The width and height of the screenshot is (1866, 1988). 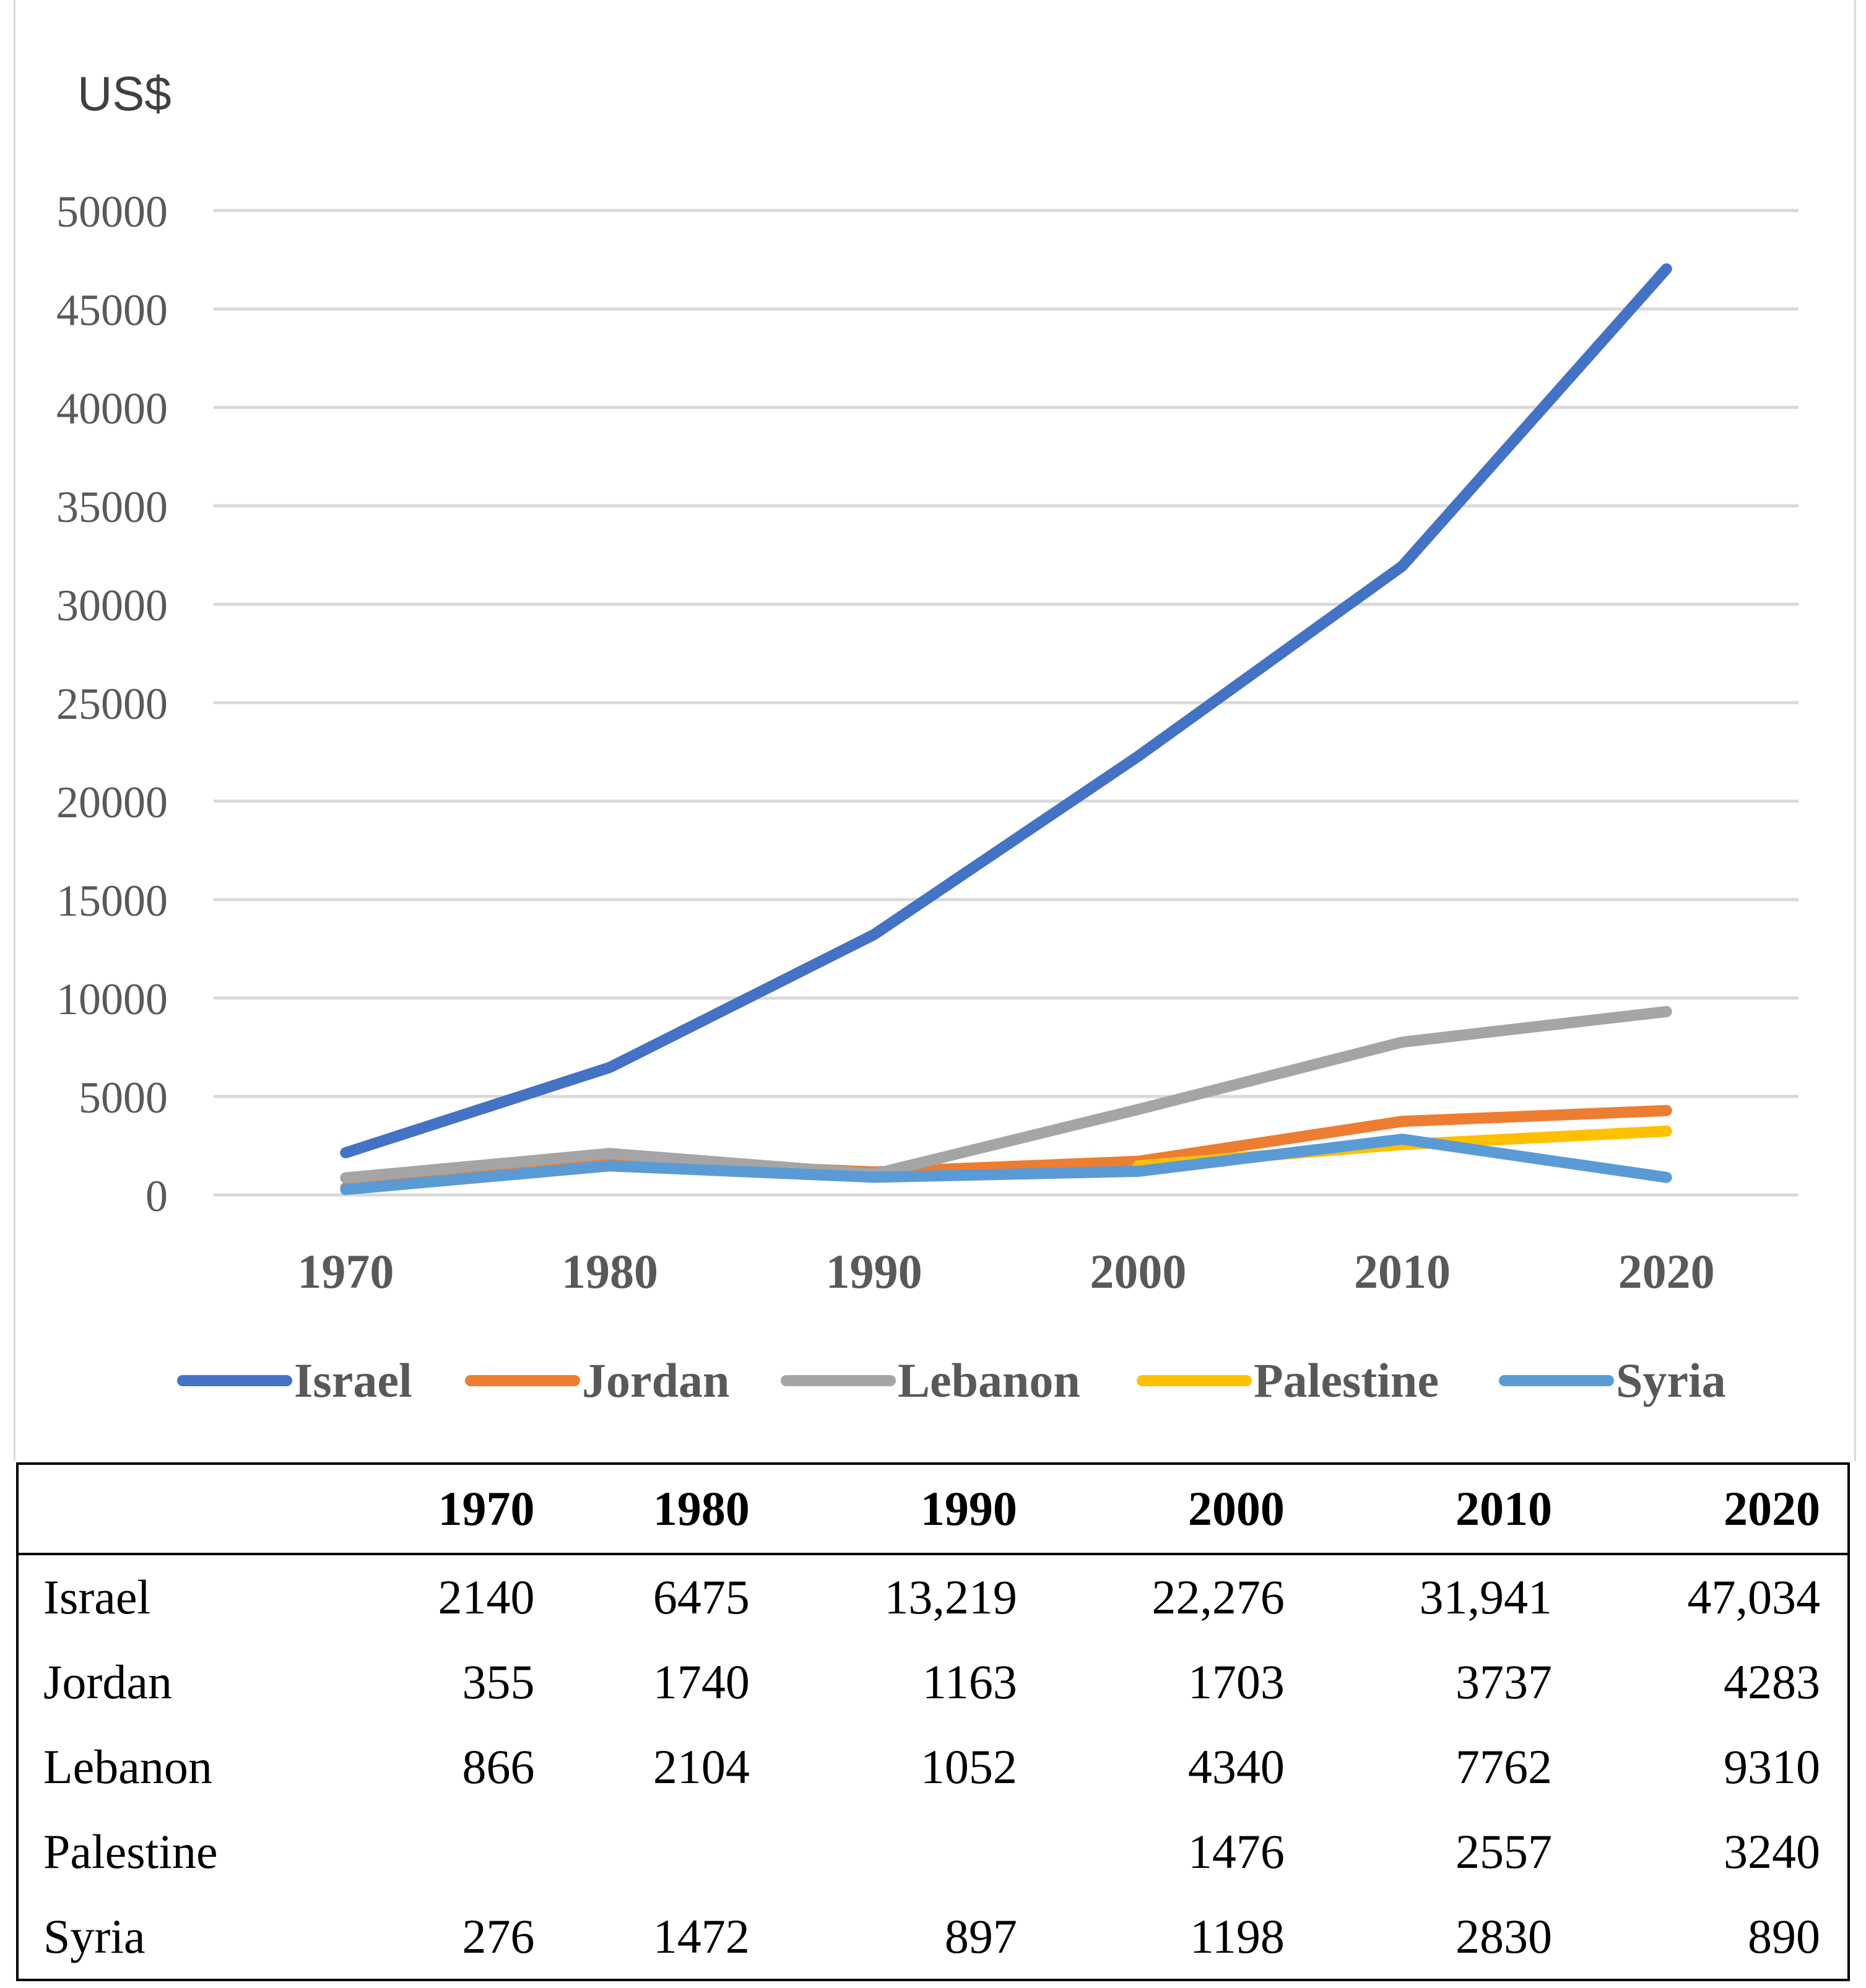 I want to click on table-cell: 3240, so click(x=1772, y=1851).